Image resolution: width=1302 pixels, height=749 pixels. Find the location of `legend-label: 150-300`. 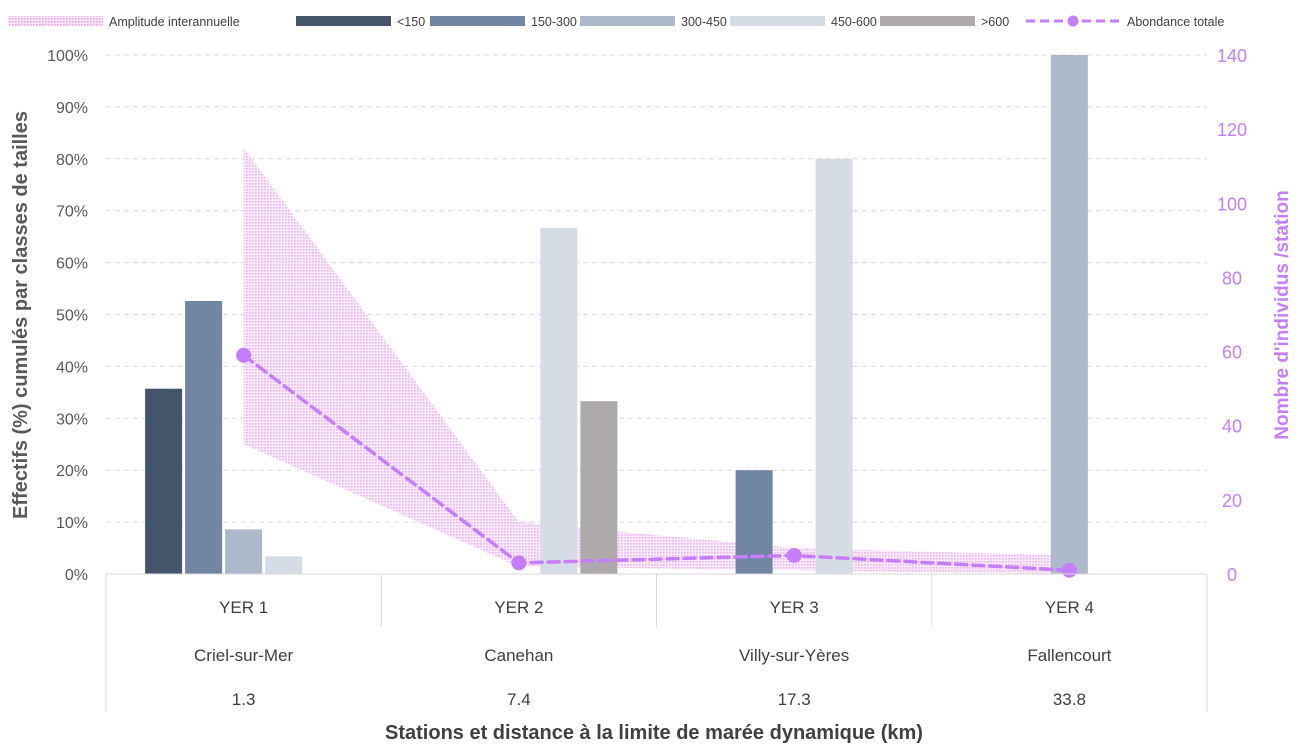

legend-label: 150-300 is located at coordinates (554, 22).